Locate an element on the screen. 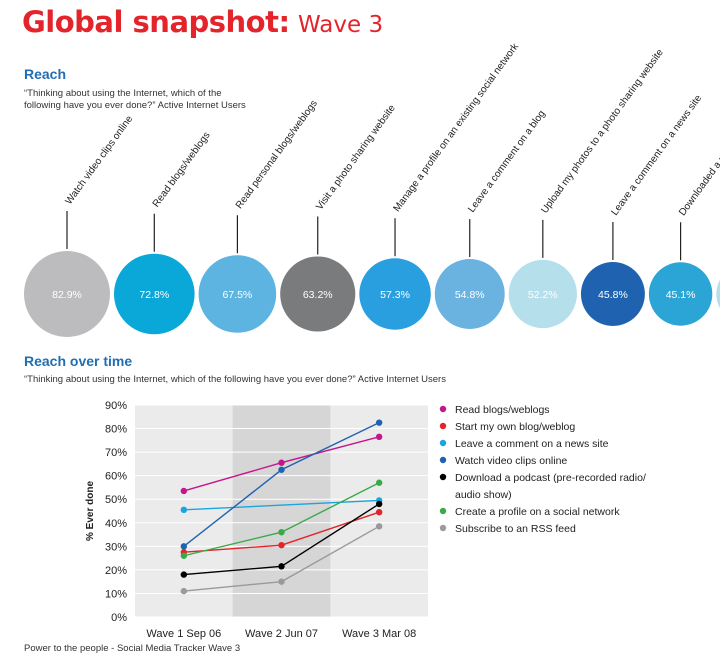 Image resolution: width=720 pixels, height=665 pixels. y-tick-label: 90% is located at coordinates (116, 406).